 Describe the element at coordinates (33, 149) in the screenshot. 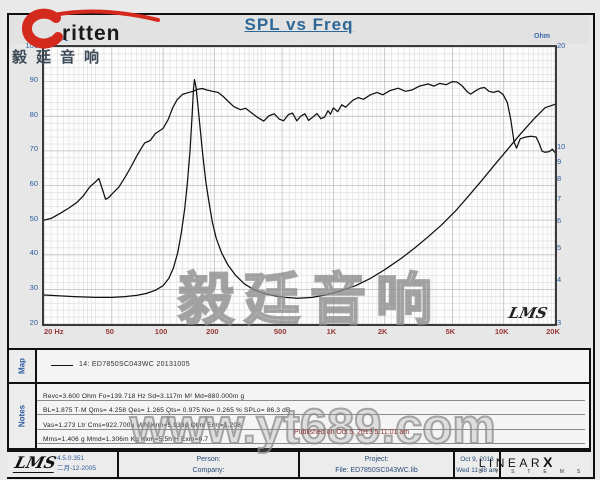

I see `left-axis-tick-label: 70` at that location.